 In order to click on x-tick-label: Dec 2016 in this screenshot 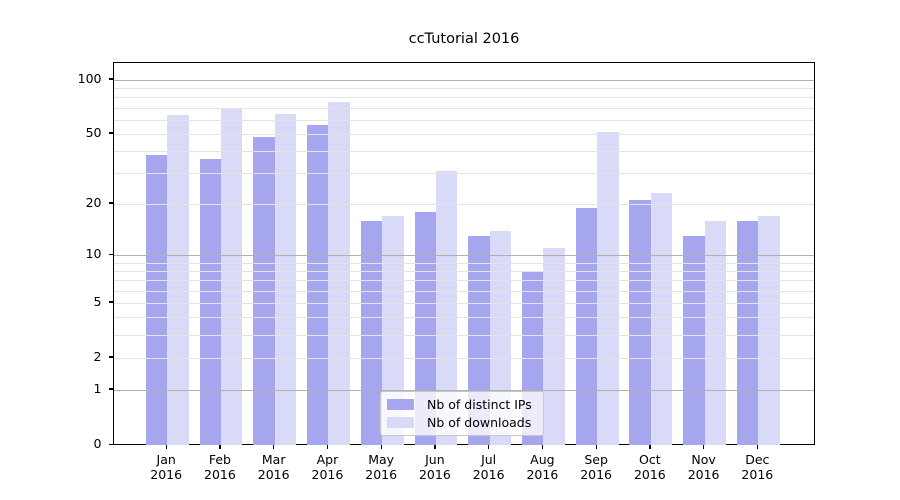, I will do `click(757, 467)`.